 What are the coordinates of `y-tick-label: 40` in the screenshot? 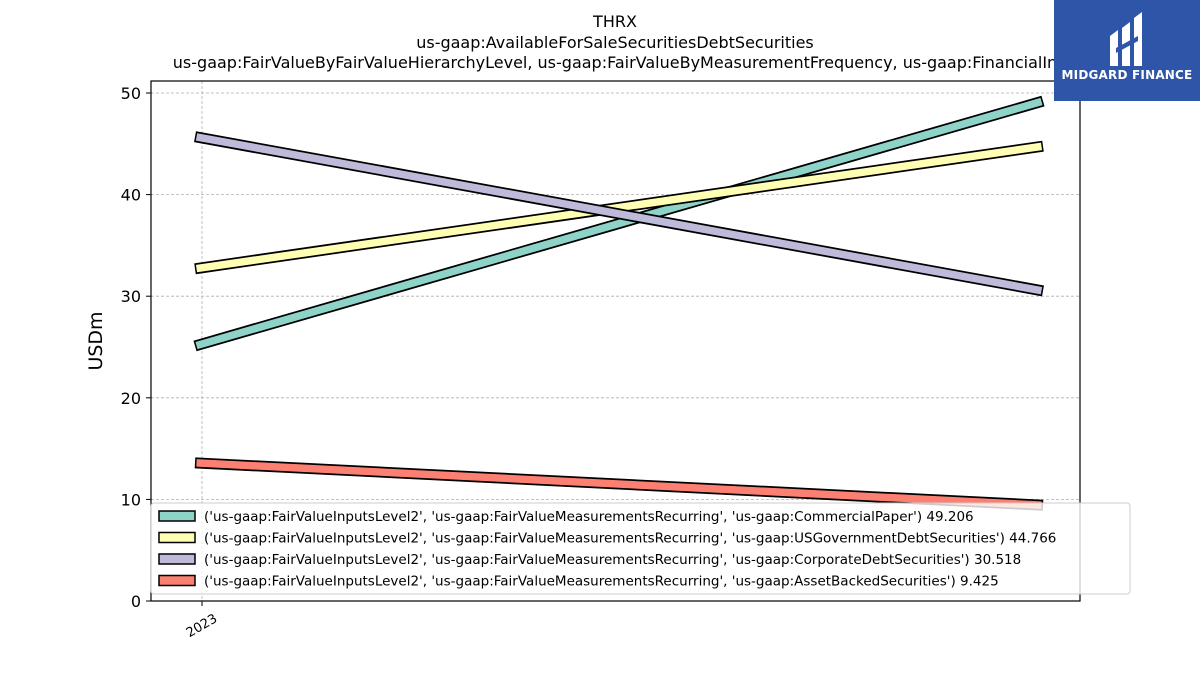 It's located at (131, 195).